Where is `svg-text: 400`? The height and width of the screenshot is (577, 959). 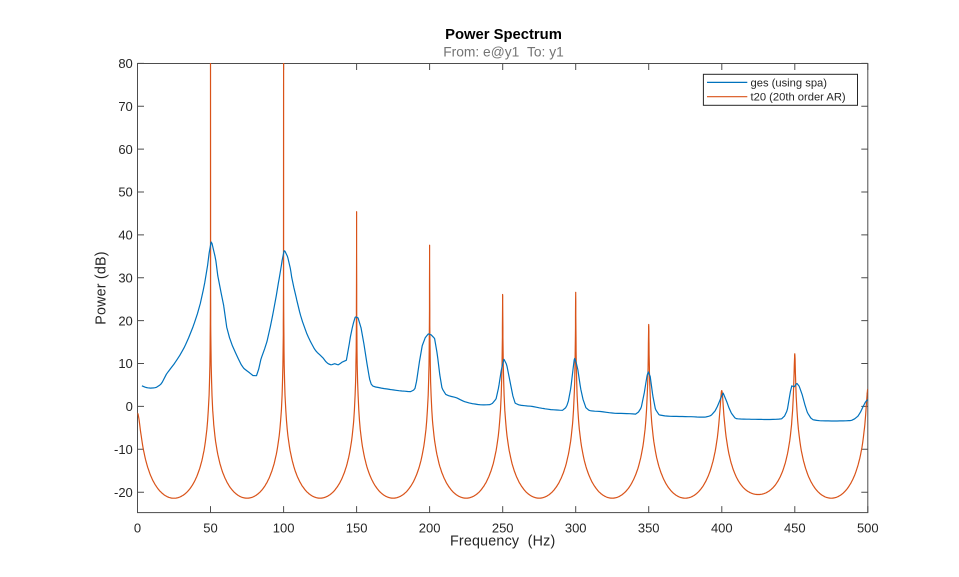 svg-text: 400 is located at coordinates (722, 528).